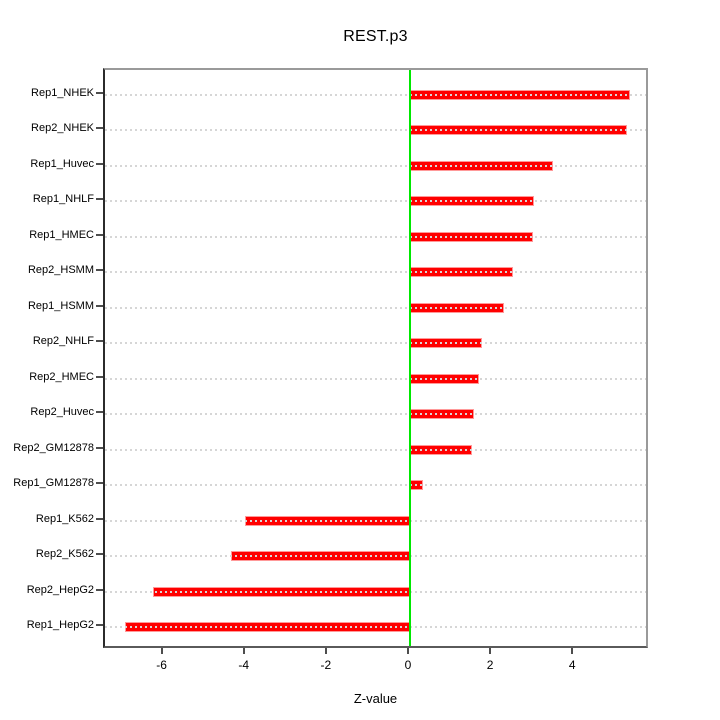 This screenshot has width=720, height=720. Describe the element at coordinates (490, 665) in the screenshot. I see `x-tick-label: 2` at that location.